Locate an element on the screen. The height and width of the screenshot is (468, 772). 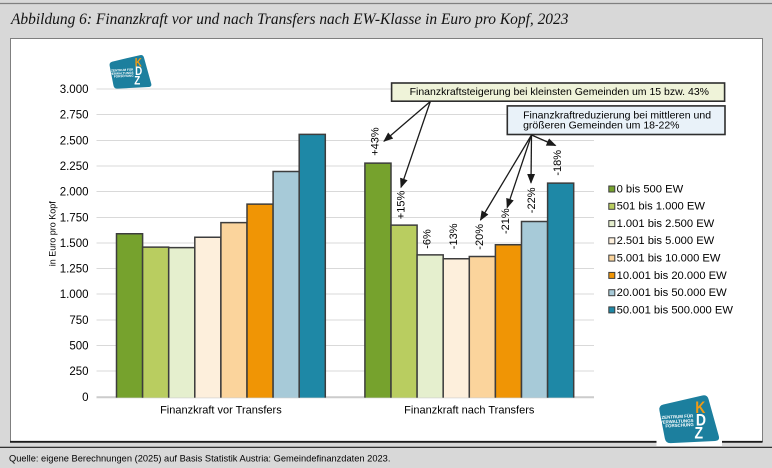
svg-text: 1.001 bis 2.500 EW is located at coordinates (666, 224).